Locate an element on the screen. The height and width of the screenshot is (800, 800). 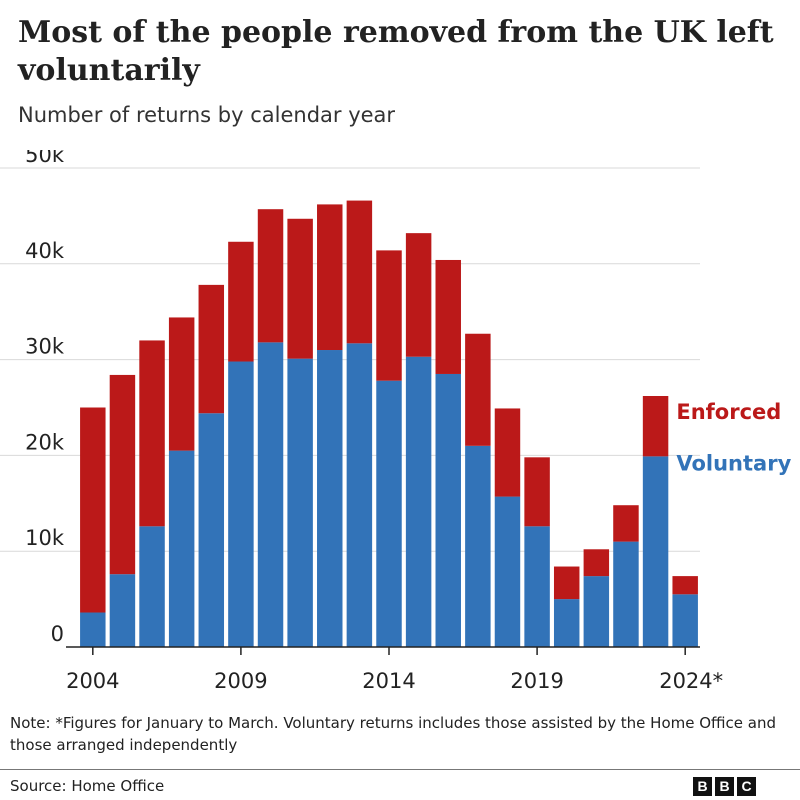
footer-divider is located at coordinates (400, 769).